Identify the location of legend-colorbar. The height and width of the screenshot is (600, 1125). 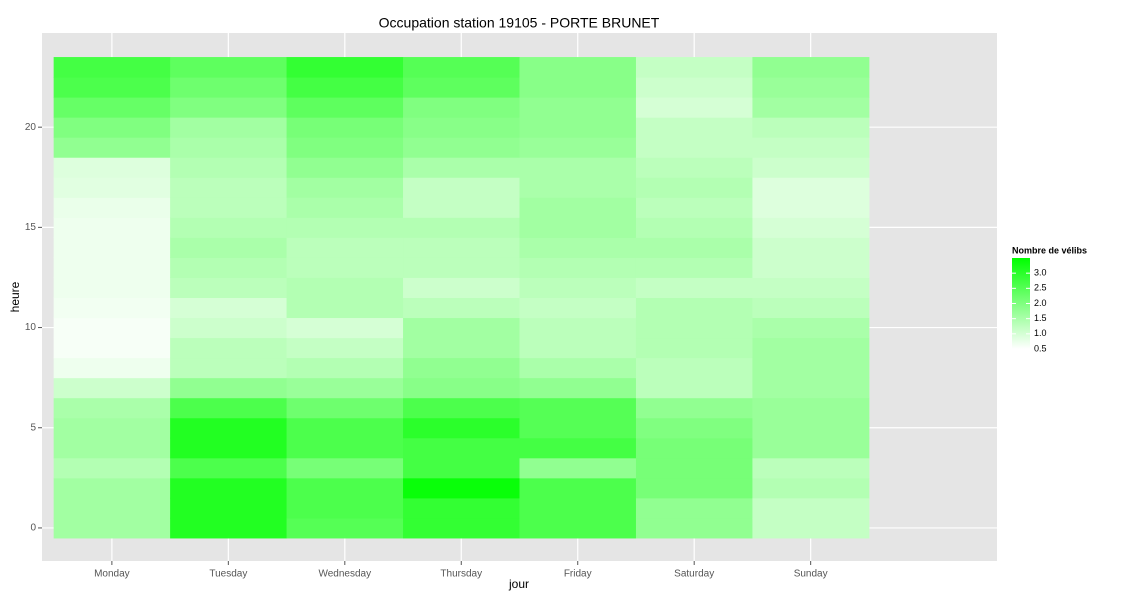
(1021, 303).